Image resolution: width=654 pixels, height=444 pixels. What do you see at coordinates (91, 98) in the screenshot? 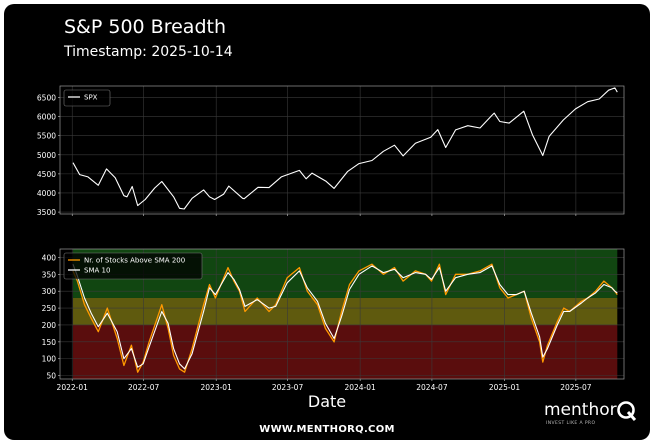
I see `legend-entry: SPX` at bounding box center [91, 98].